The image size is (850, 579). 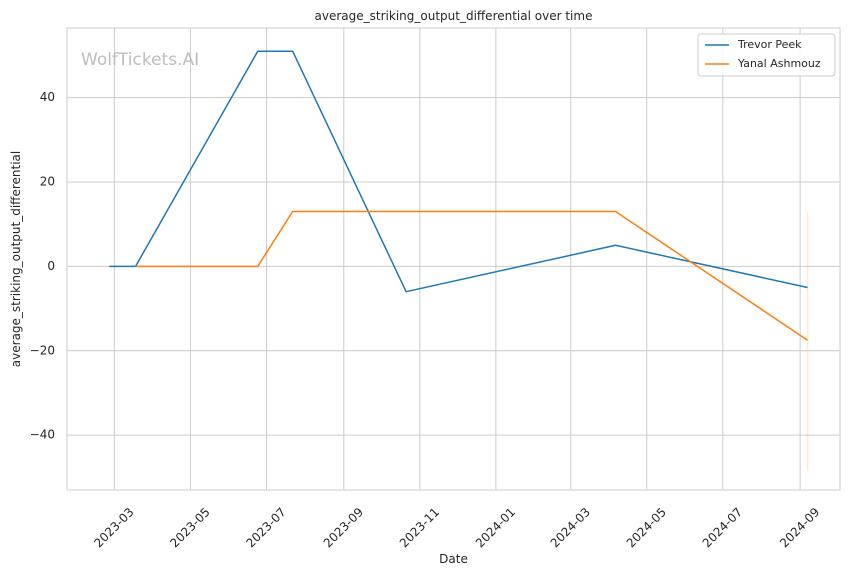 I want to click on watermark: WolfTickets.AI, so click(x=140, y=60).